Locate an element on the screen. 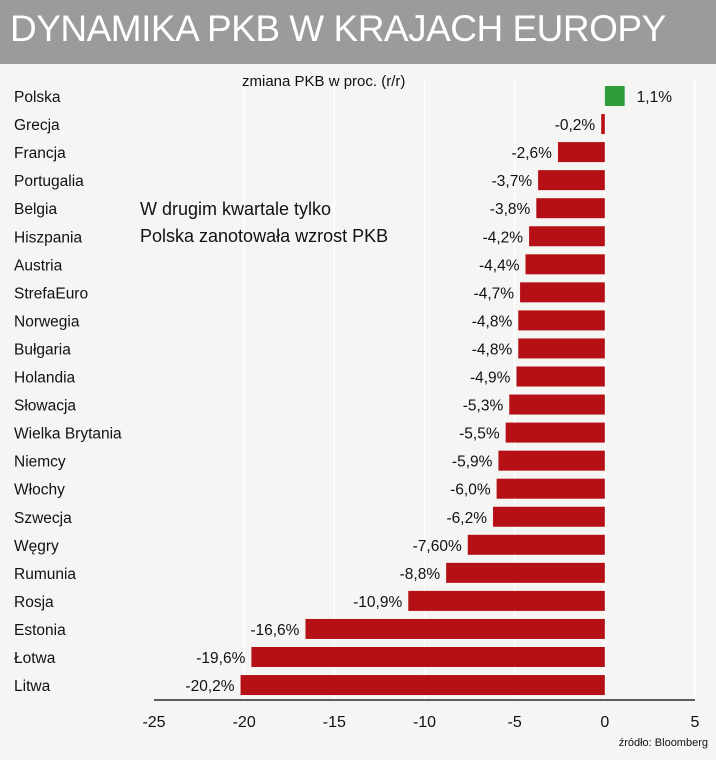  category-label: Rumunia is located at coordinates (45, 574).